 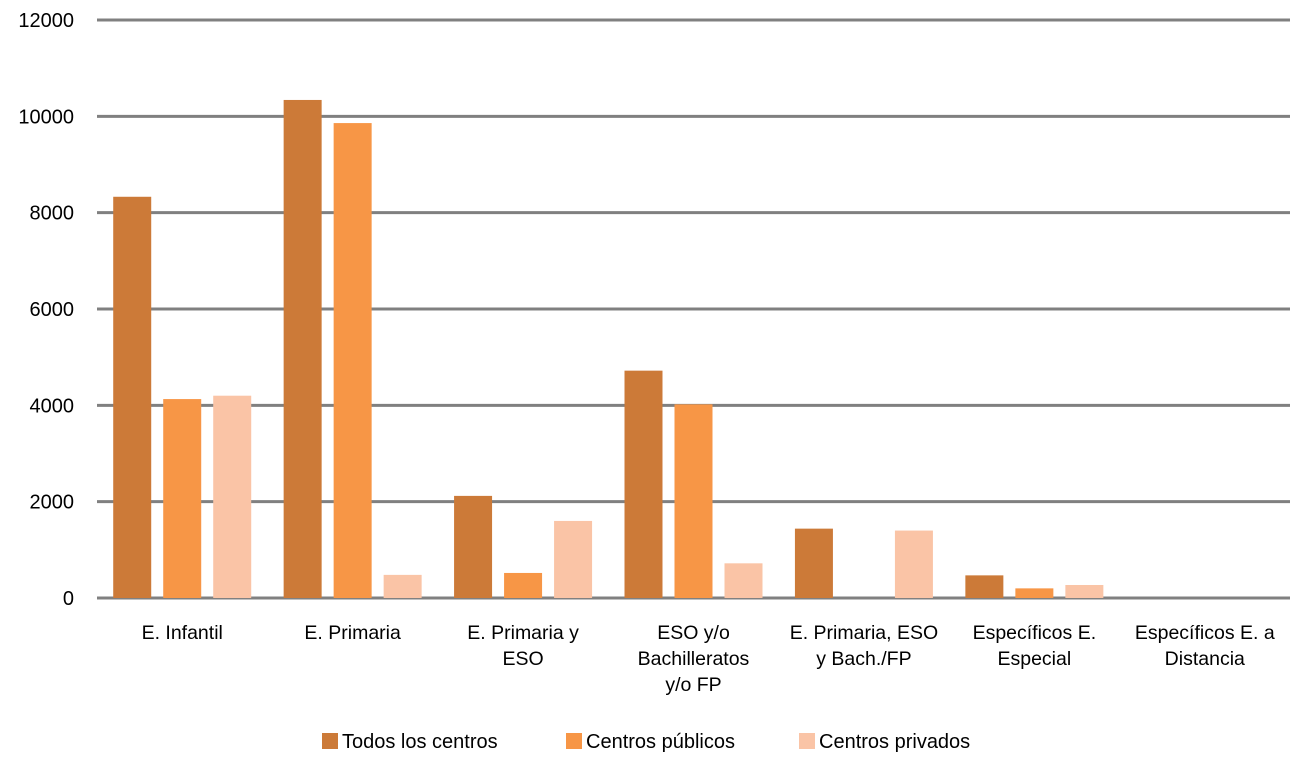 I want to click on x-tick-label: ESO y/o Bachilleratos y/o FP, so click(x=694, y=659).